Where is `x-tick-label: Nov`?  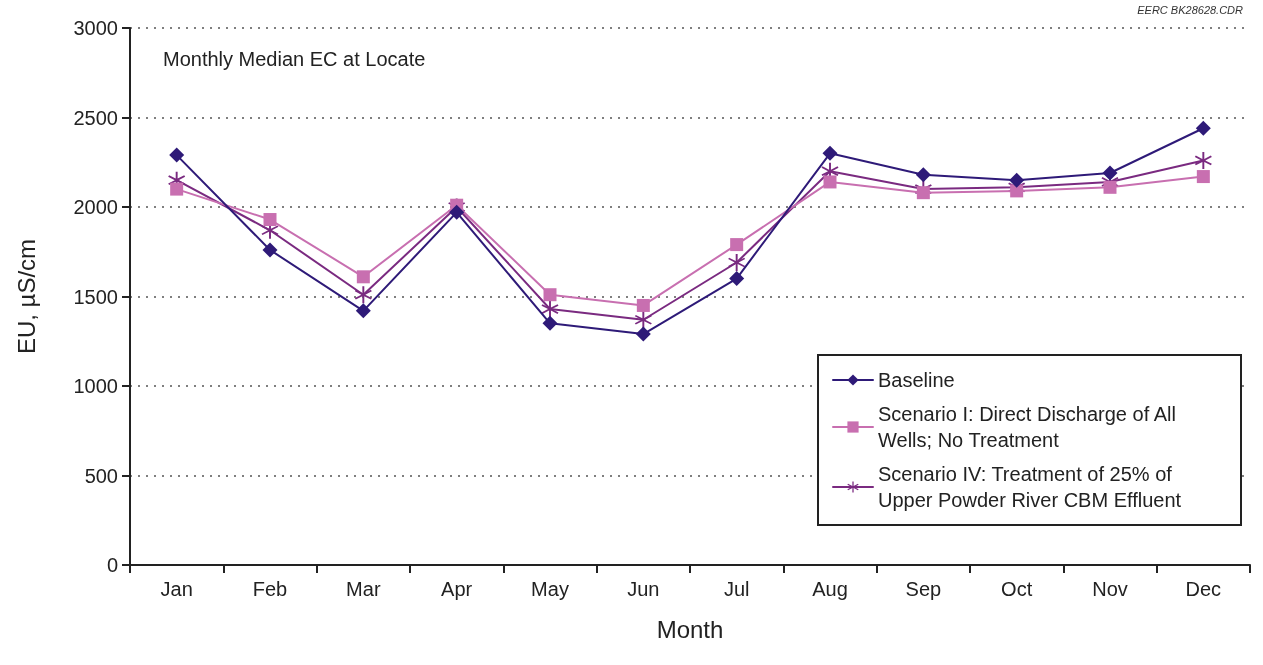 x-tick-label: Nov is located at coordinates (1110, 589).